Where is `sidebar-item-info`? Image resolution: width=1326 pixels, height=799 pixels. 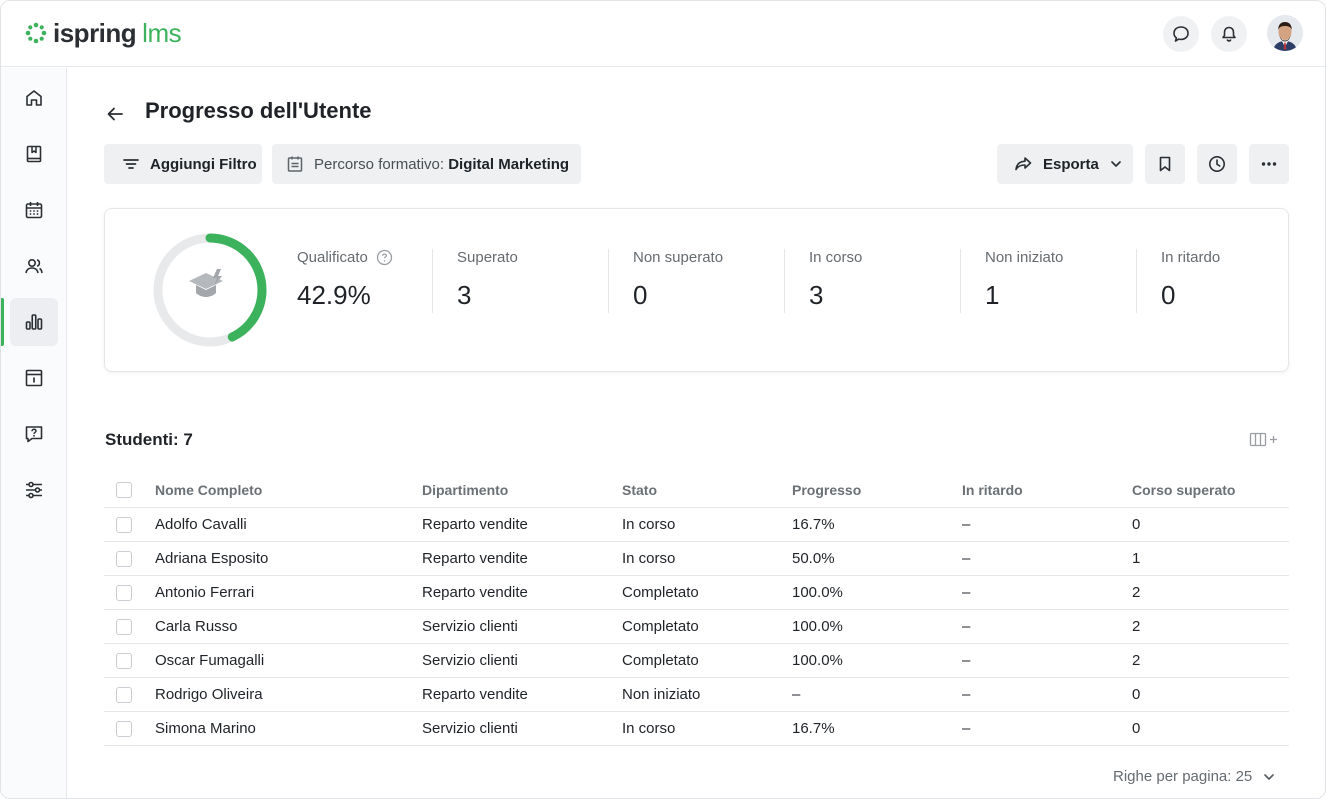 sidebar-item-info is located at coordinates (34, 378).